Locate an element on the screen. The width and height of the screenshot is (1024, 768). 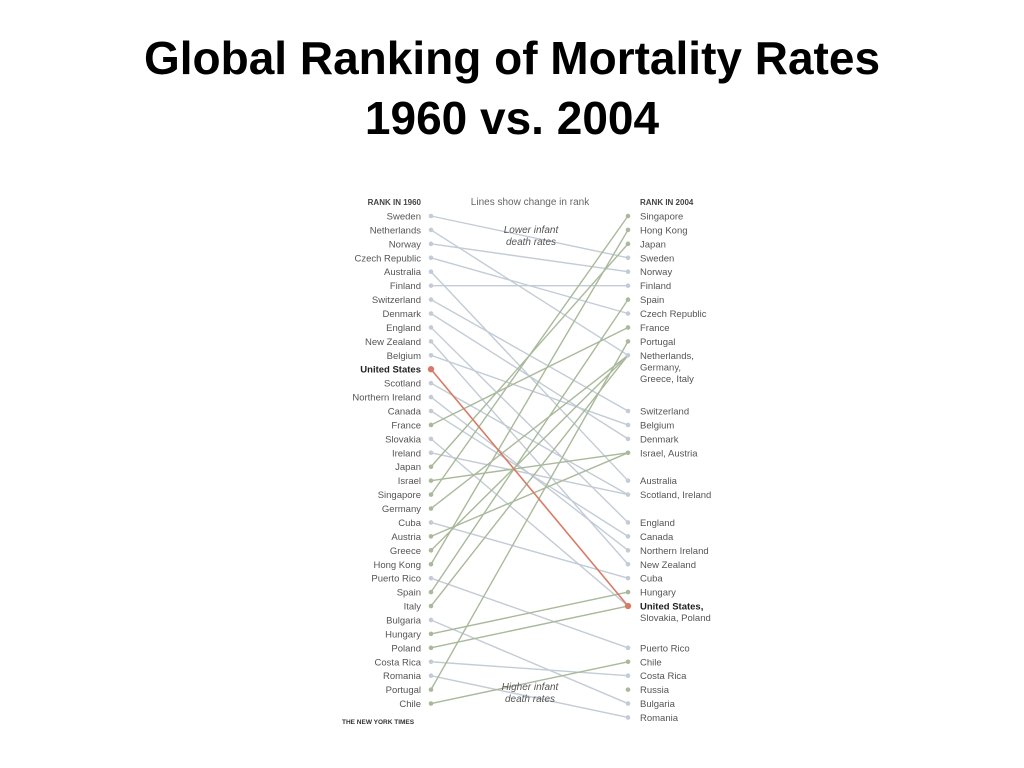
change-line-hungary is located at coordinates (529, 613).